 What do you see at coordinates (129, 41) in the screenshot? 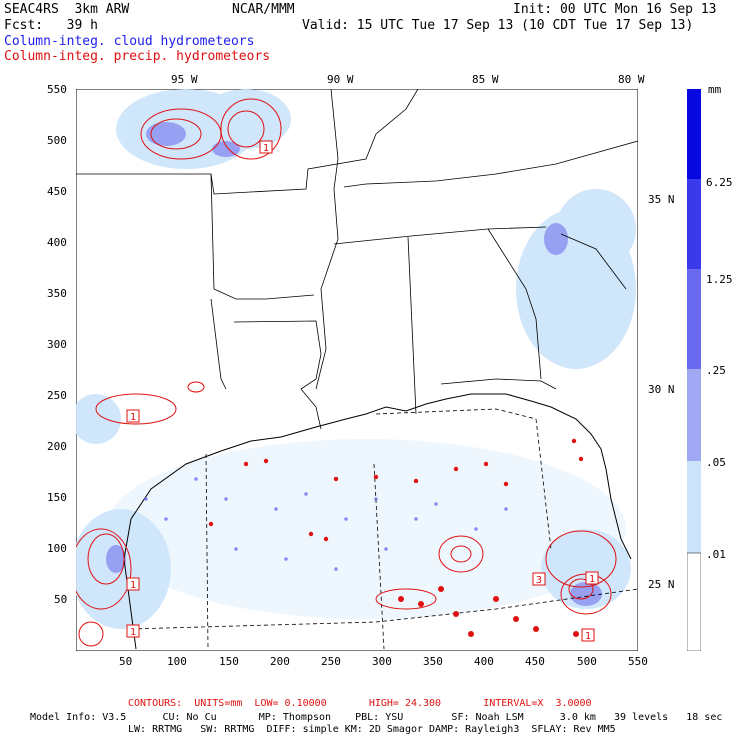
I see `field-cloud-label: Column-integ. cloud hydrometeors` at bounding box center [129, 41].